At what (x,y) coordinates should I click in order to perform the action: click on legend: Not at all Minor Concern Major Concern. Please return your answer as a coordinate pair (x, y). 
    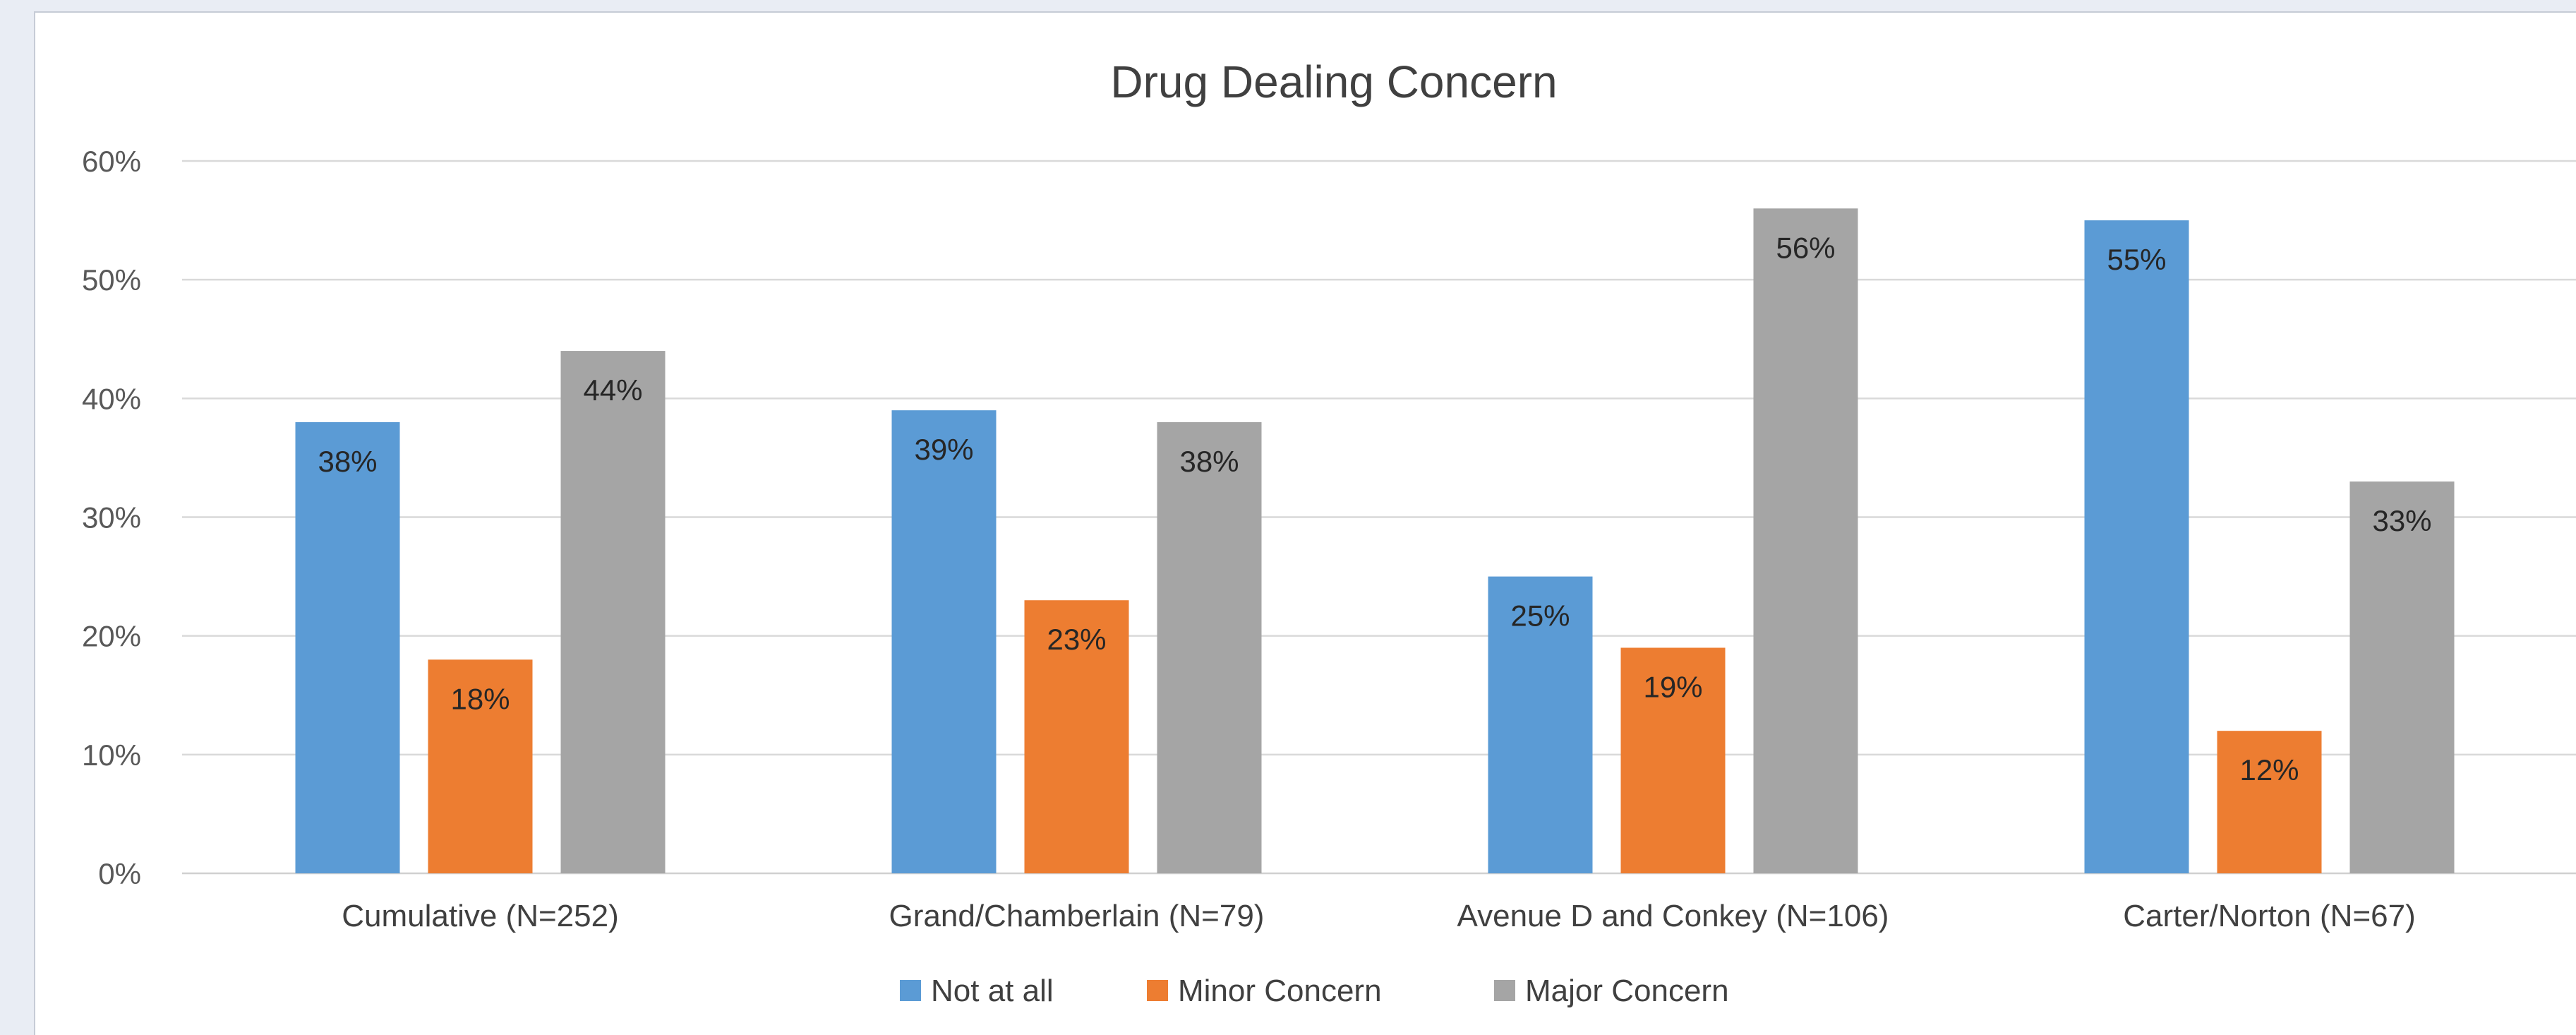
    Looking at the image, I should click on (1314, 991).